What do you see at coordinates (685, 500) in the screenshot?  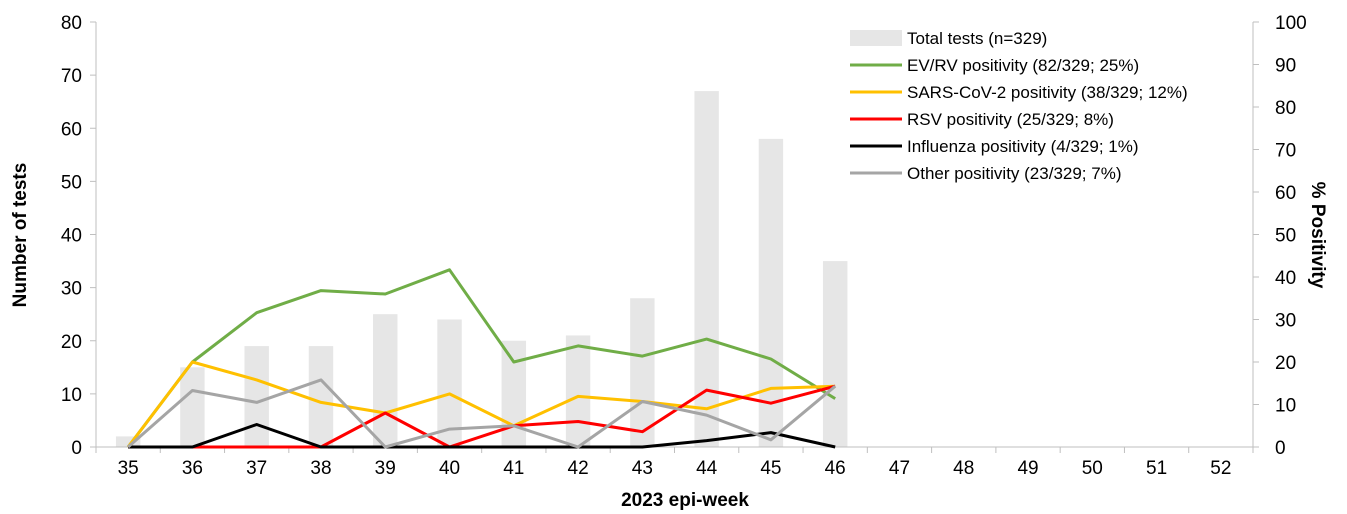 I see `x-axis-title: 2023 epi-week` at bounding box center [685, 500].